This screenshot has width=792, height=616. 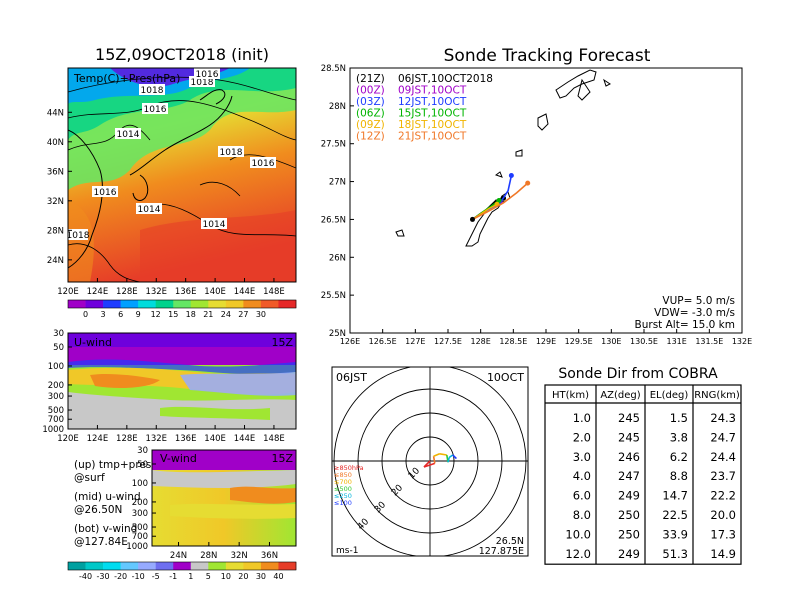 I want to click on track-lon-tick-label: 129E, so click(x=546, y=341).